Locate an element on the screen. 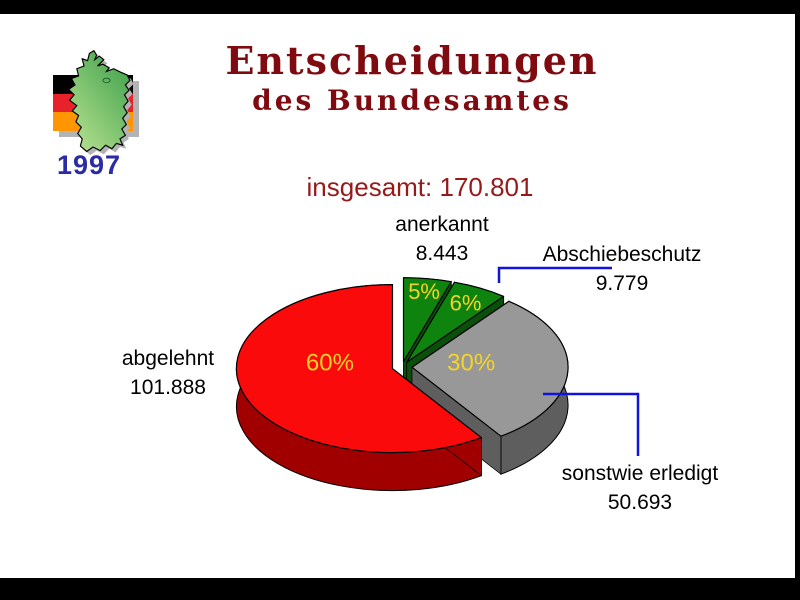 Image resolution: width=800 pixels, height=600 pixels. map-outline is located at coordinates (99, 101).